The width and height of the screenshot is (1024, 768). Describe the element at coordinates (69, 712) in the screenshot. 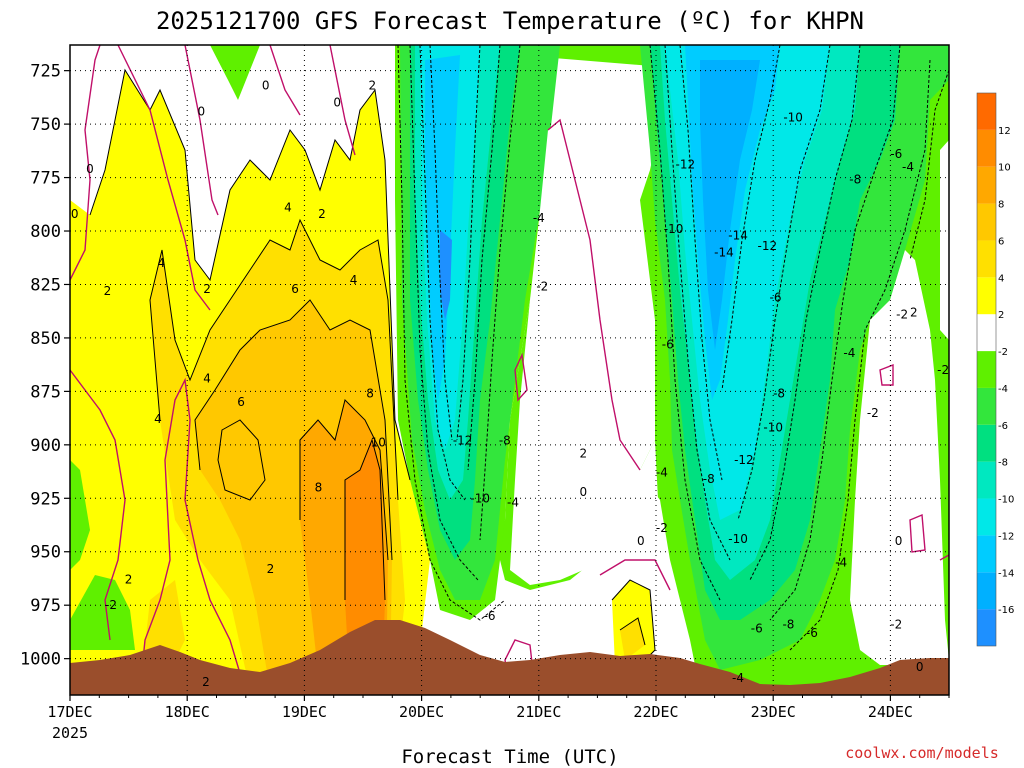

I see `x-tick-label: 17DEC` at that location.